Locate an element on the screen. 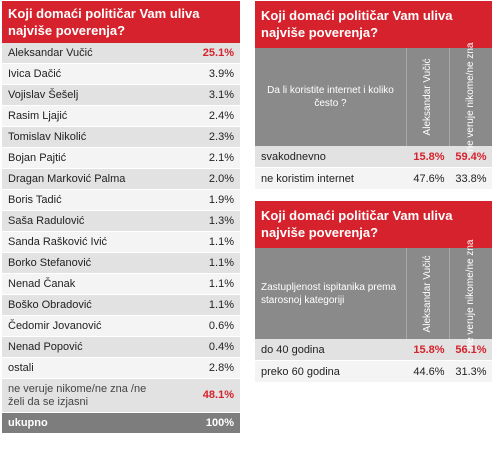 The image size is (495, 450). row-value: 100% is located at coordinates (219, 423).